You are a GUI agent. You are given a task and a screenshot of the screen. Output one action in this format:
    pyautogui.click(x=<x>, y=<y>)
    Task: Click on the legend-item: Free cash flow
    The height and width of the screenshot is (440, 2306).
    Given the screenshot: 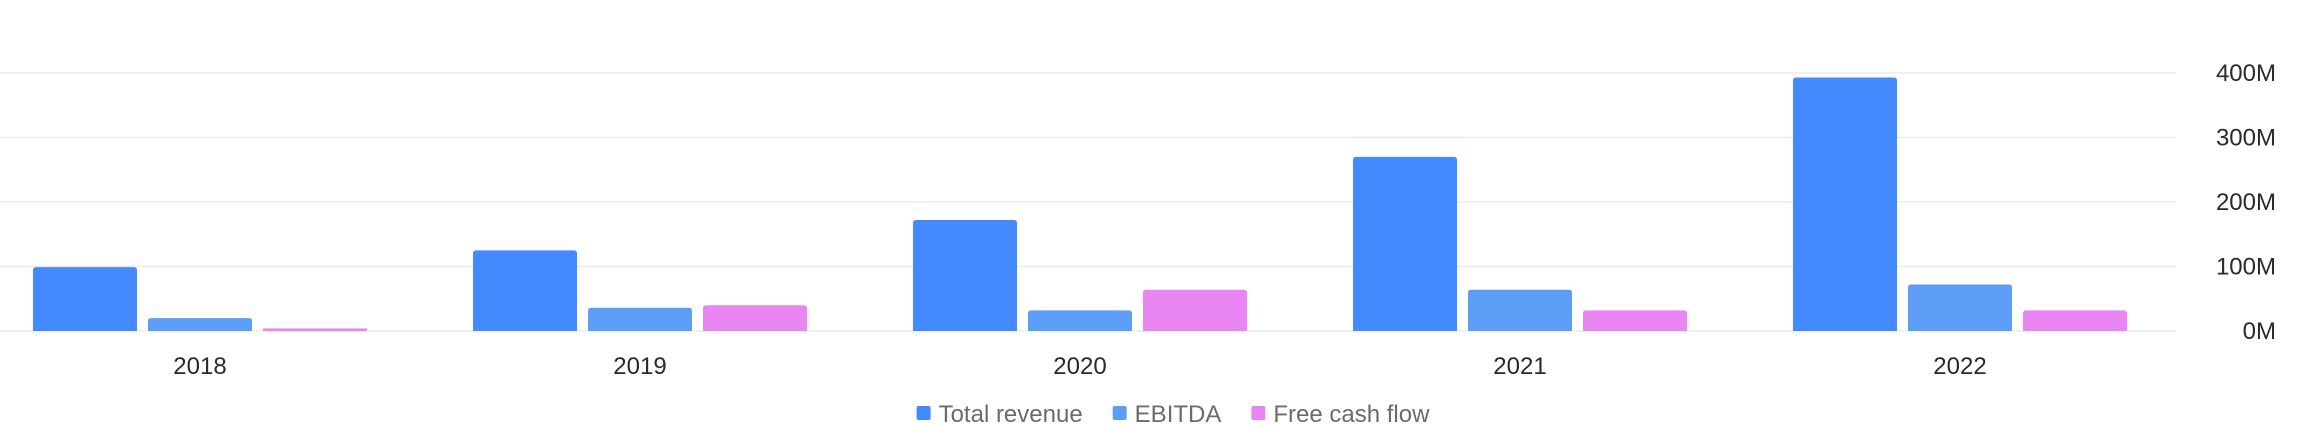 What is the action you would take?
    pyautogui.click(x=1340, y=414)
    